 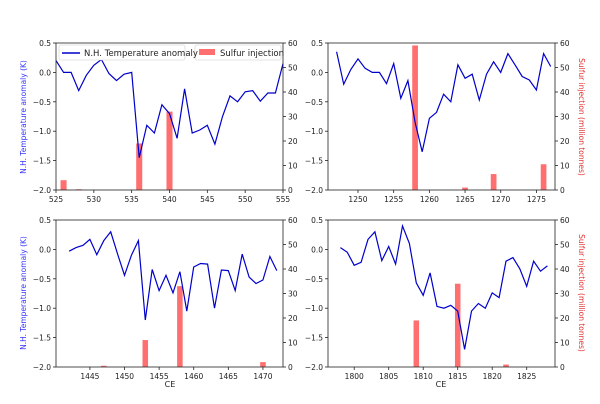 I want to click on x-tick-label: 1470, so click(x=262, y=376).